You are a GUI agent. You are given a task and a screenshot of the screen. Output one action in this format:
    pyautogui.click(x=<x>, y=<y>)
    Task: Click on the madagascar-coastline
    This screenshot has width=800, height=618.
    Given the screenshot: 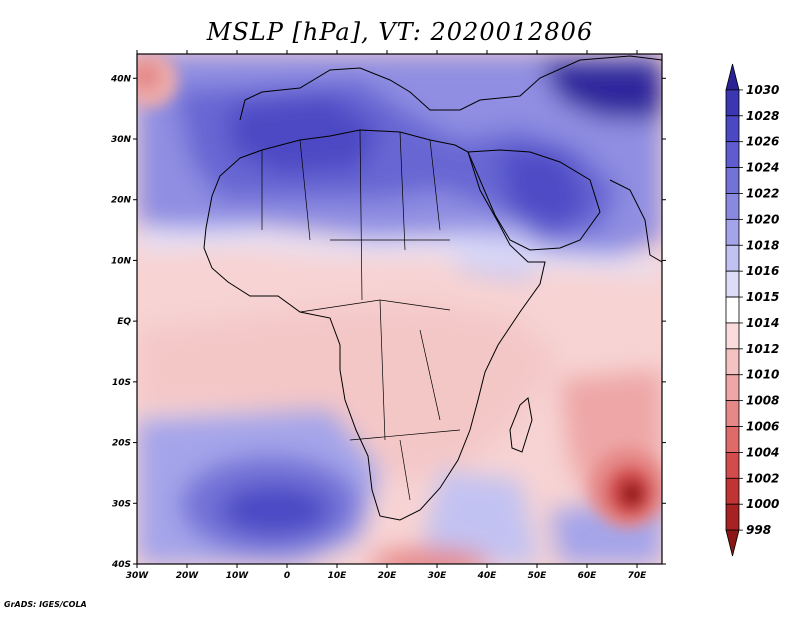 What is the action you would take?
    pyautogui.click(x=521, y=425)
    